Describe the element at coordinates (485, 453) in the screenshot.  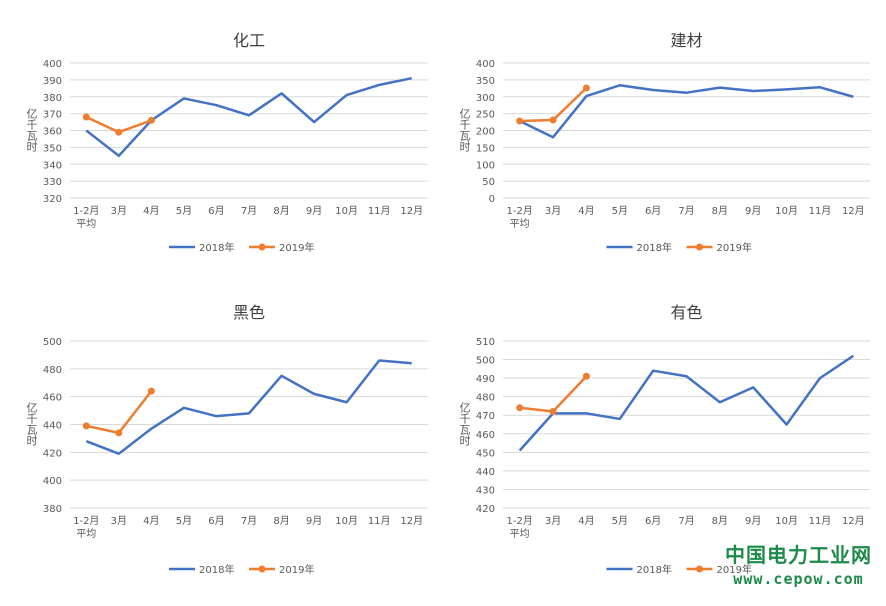
I see `y-tick-label: 450` at that location.